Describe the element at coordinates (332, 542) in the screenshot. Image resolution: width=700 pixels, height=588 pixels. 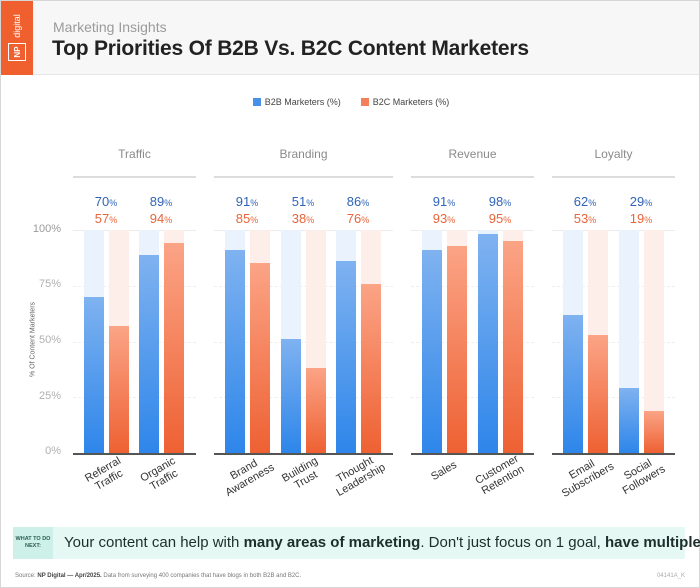
I see `cta-emphasis: many areas of marketing` at that location.